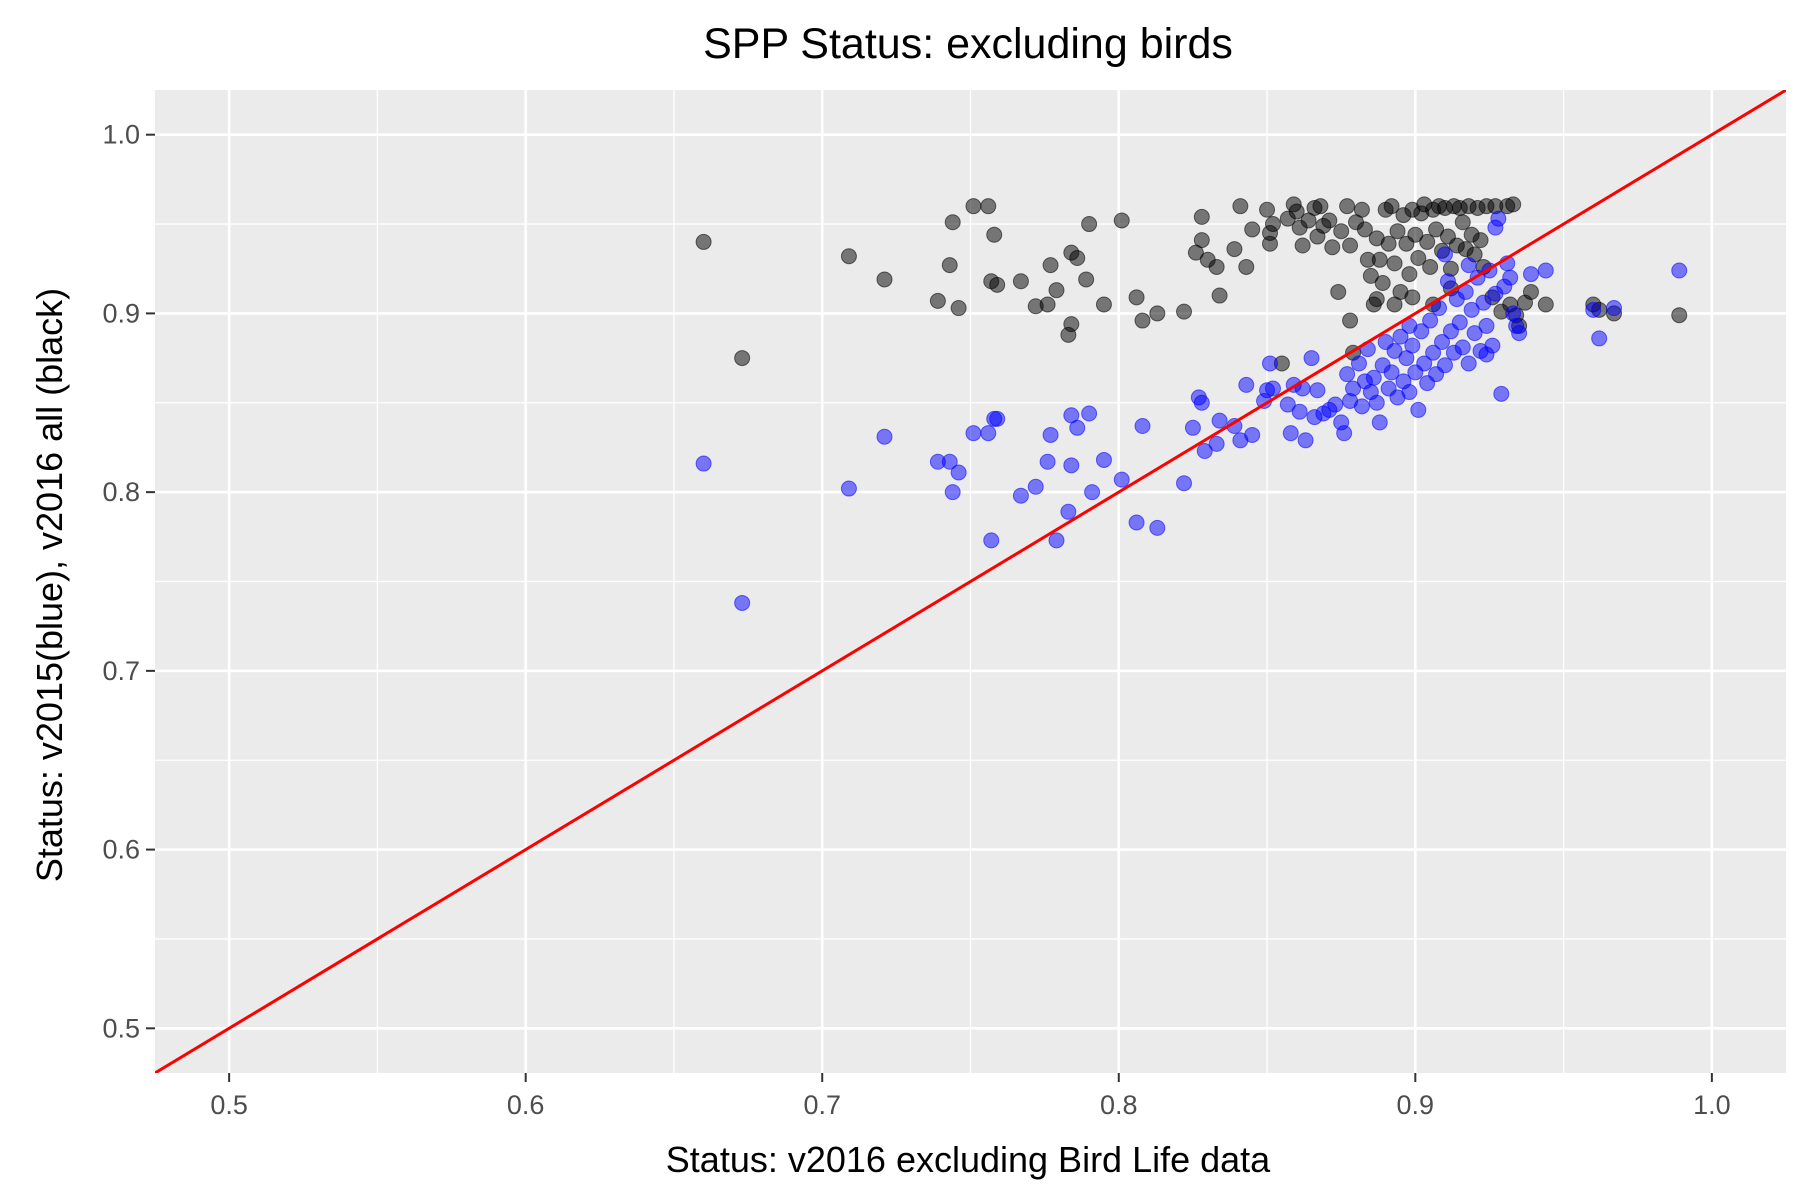 The width and height of the screenshot is (1799, 1200). I want to click on y-axis: 0.5 0.6 0.7 0.8 0.9 1.0, so click(128, 581).